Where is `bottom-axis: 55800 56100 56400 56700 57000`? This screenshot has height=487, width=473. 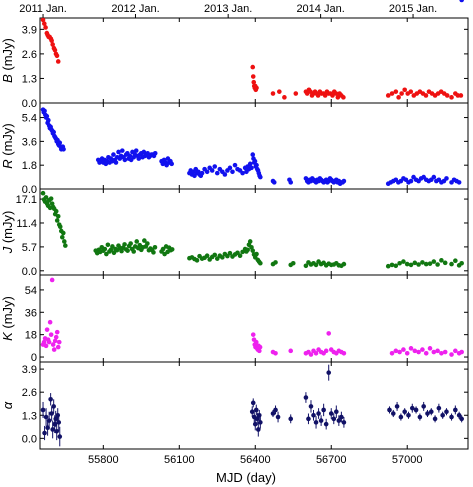 bottom-axis: 55800 56100 56400 56700 57000 is located at coordinates (255, 460).